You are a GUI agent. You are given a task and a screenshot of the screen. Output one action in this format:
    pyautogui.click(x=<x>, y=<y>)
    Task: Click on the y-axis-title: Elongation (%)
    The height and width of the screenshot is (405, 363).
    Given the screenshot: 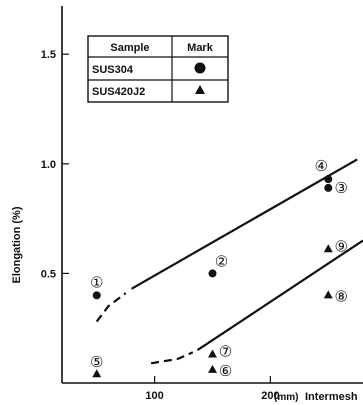 What is the action you would take?
    pyautogui.click(x=17, y=244)
    